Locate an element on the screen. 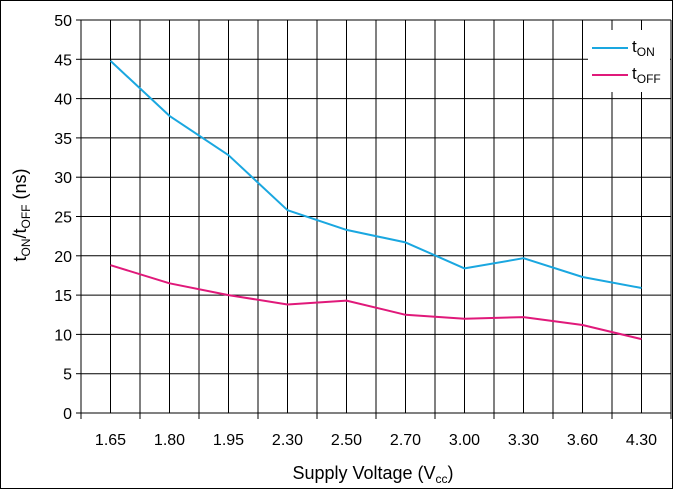 This screenshot has height=489, width=673. y-tick-label: 25 is located at coordinates (63, 218).